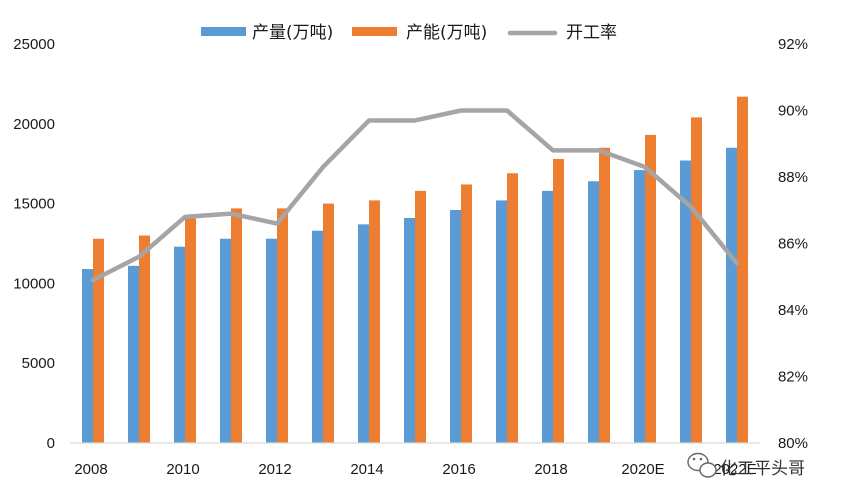  I want to click on bar-production-2011, so click(225, 340).